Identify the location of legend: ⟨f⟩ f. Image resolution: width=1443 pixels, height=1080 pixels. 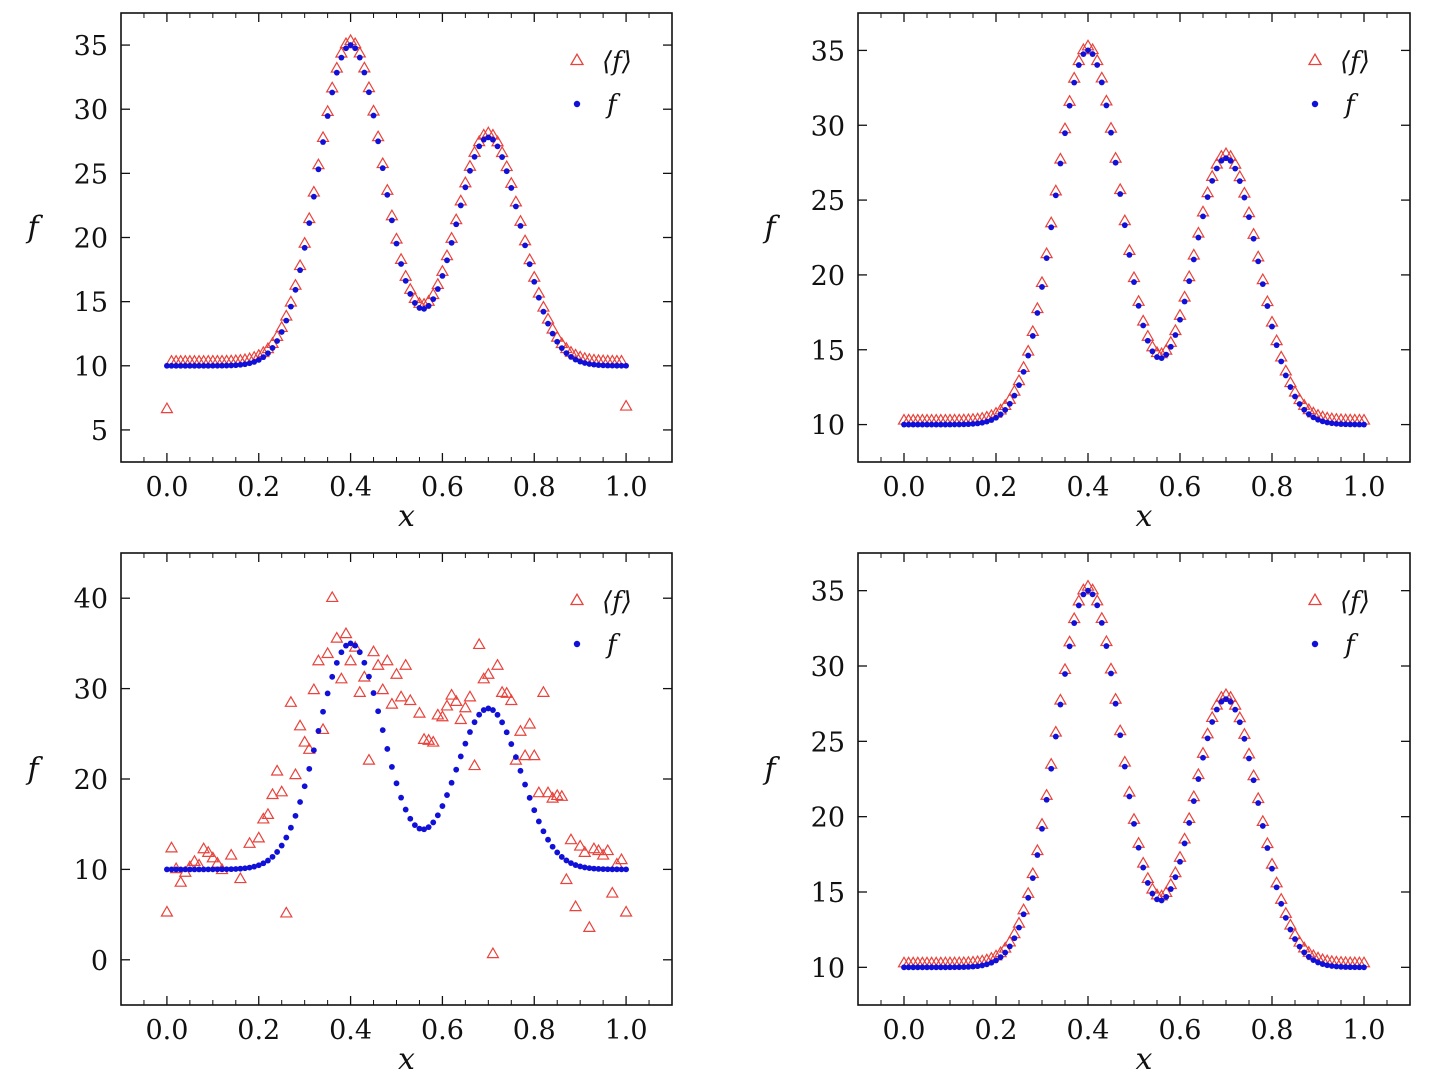
(1338, 83).